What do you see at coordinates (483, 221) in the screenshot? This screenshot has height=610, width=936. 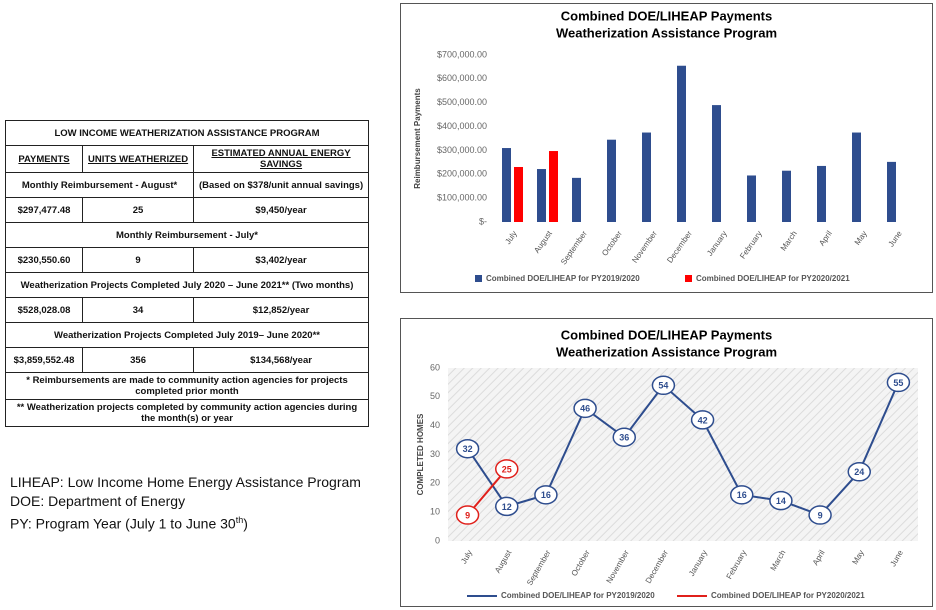 I see `y-tick-label: $-` at bounding box center [483, 221].